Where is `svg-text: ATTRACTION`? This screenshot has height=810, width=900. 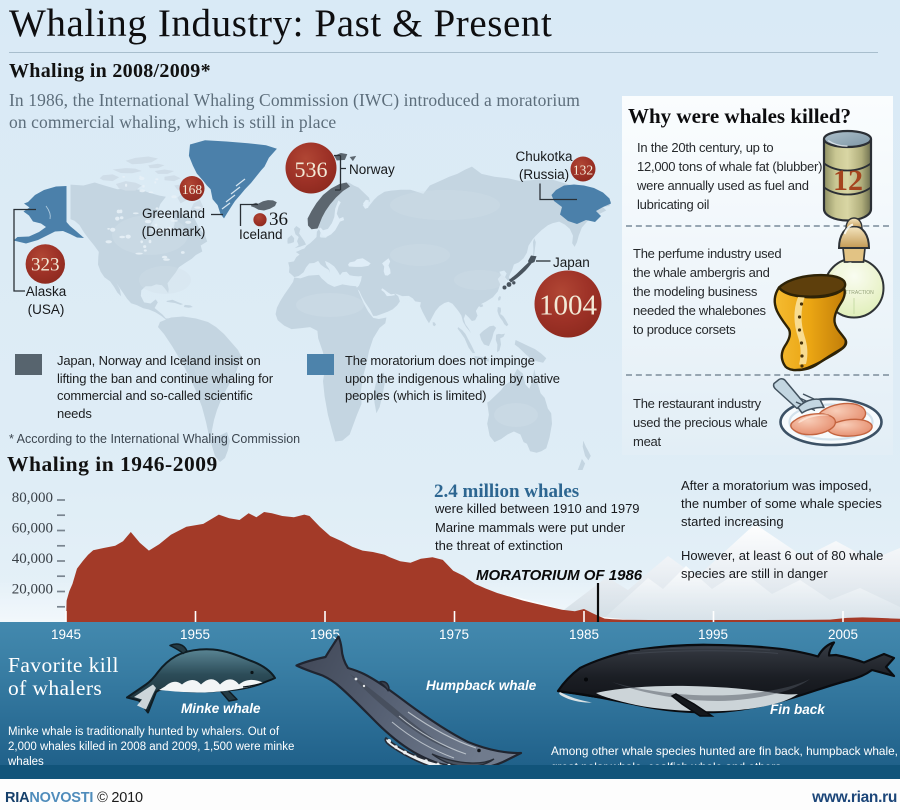
svg-text: ATTRACTION is located at coordinates (858, 293).